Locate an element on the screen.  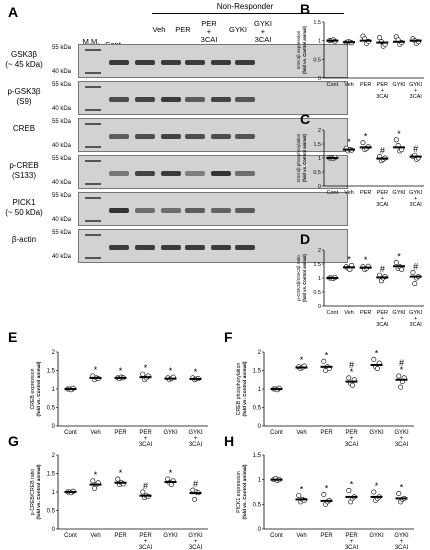
blot-label: CREB is located at coordinates (24, 129).